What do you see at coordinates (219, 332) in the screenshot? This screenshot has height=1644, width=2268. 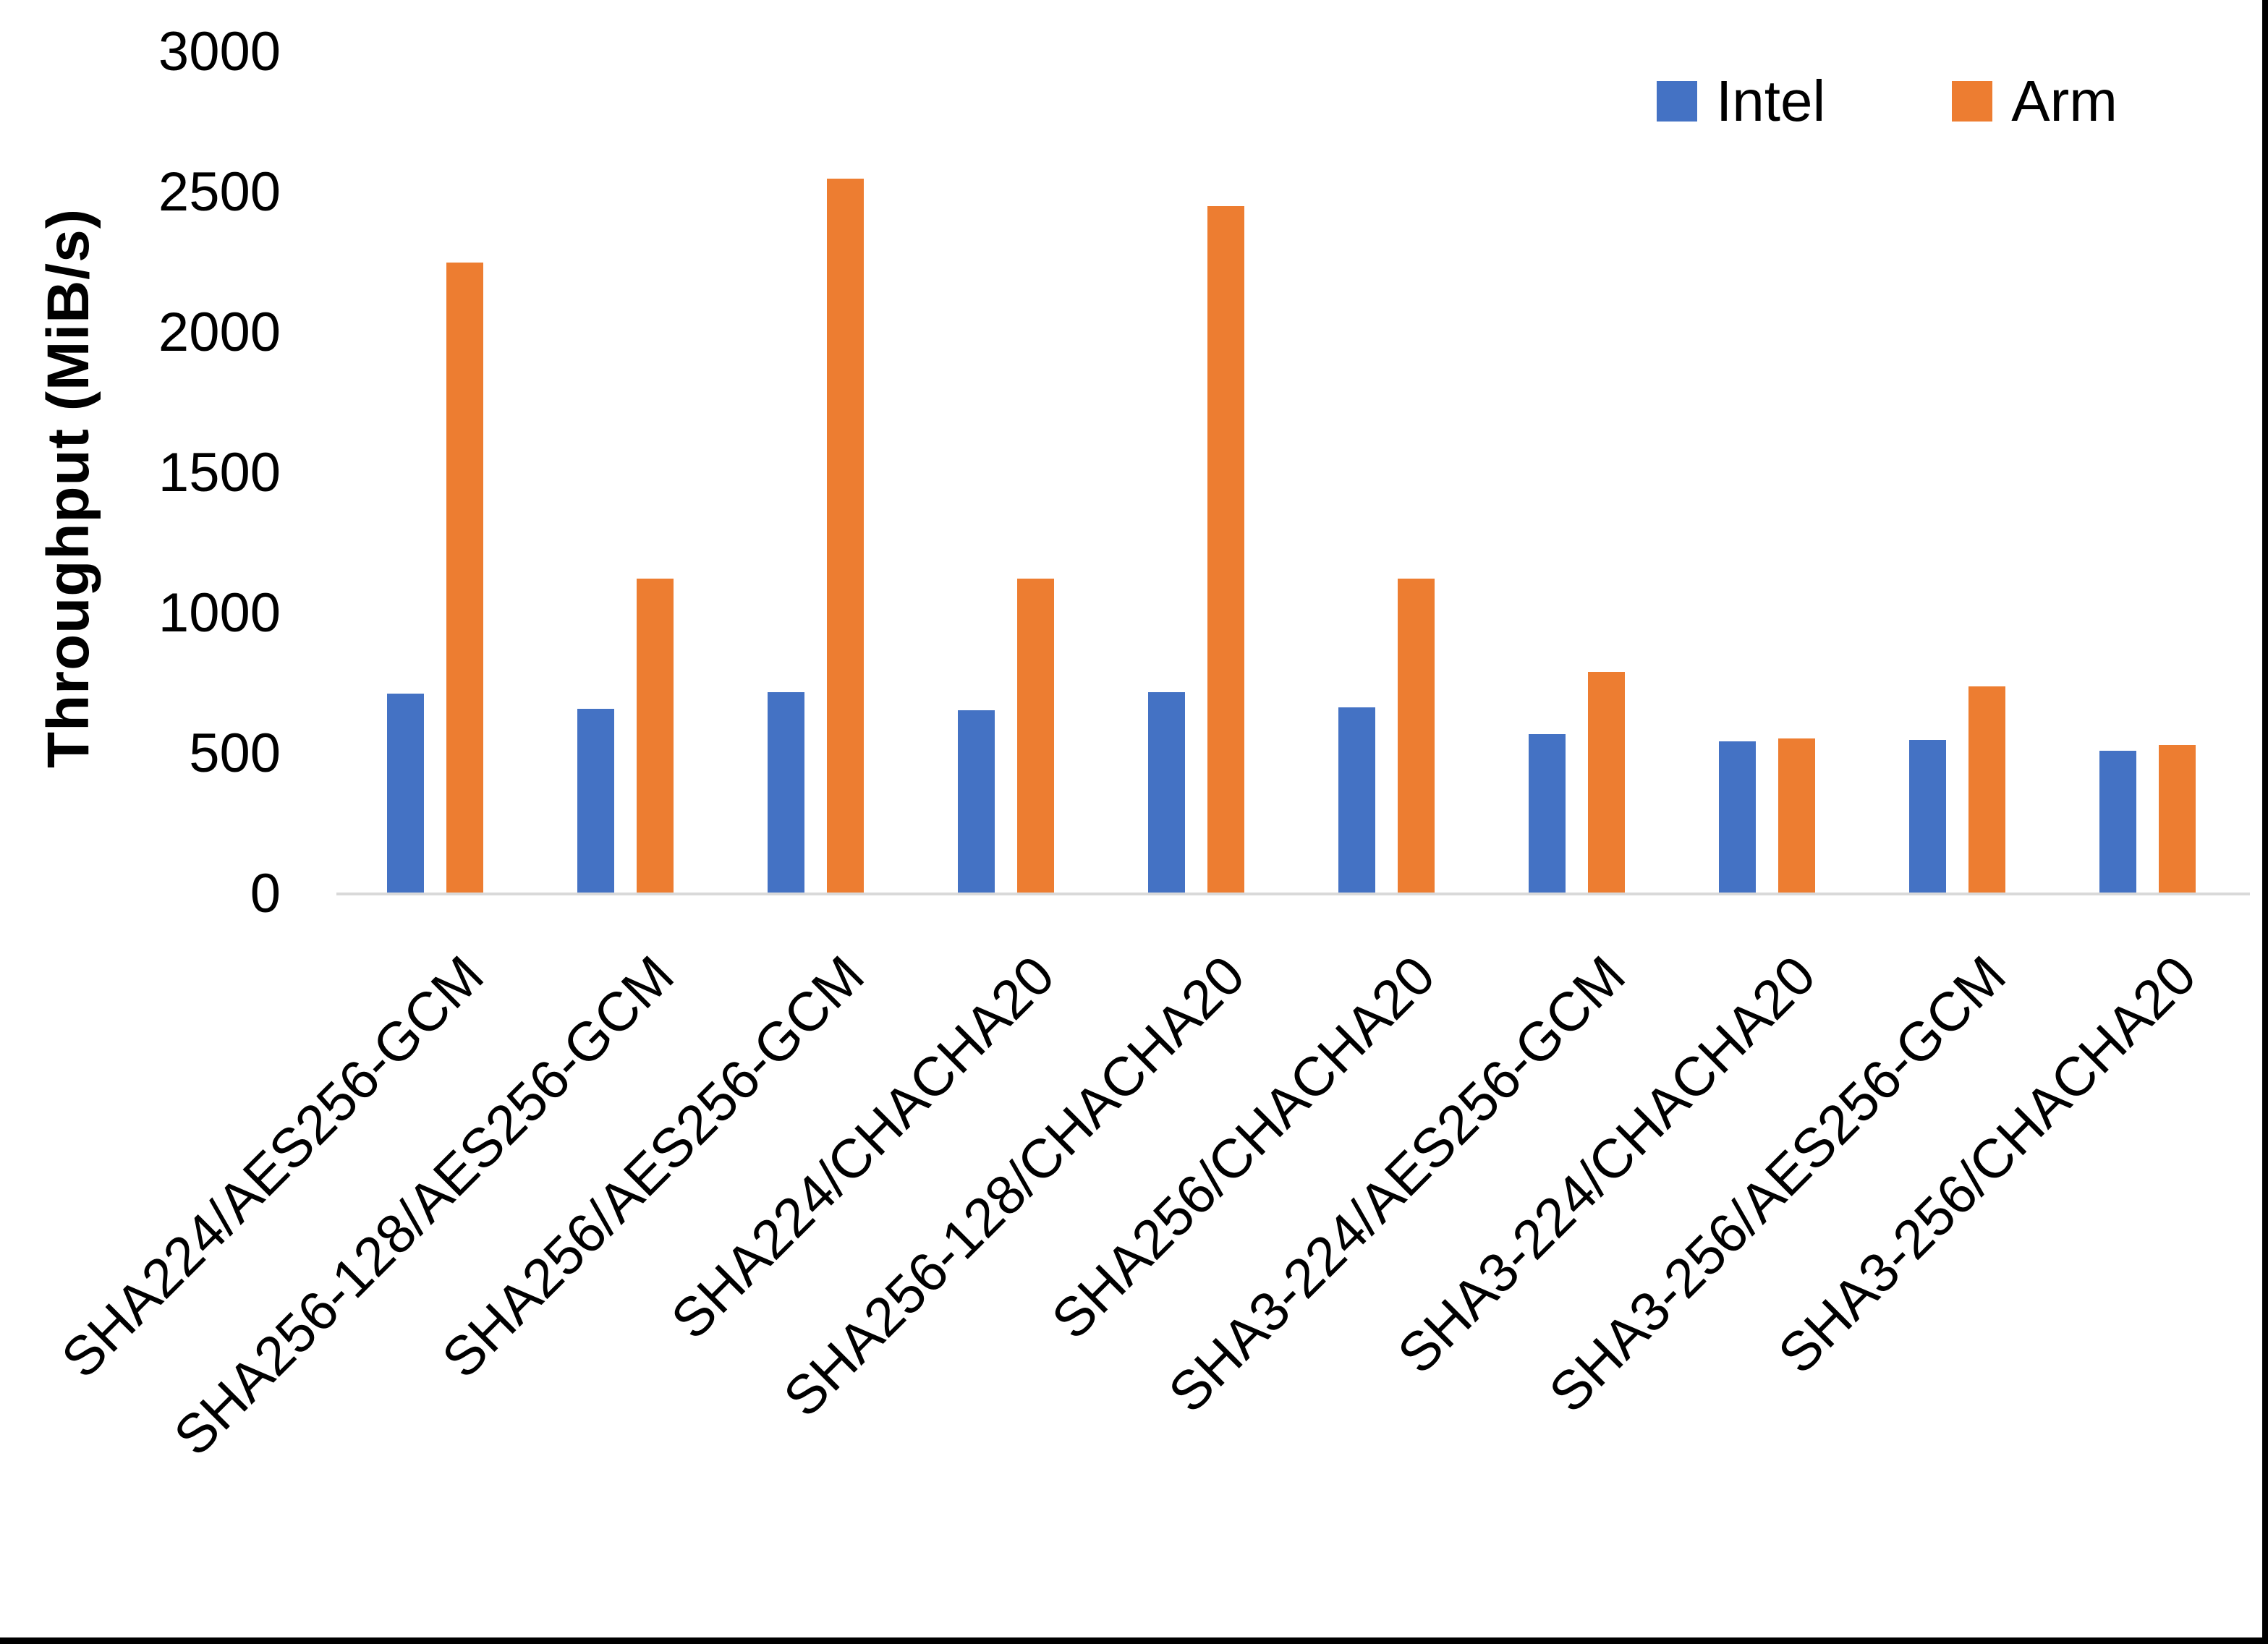 I see `y-tick-label-2000: 2000` at bounding box center [219, 332].